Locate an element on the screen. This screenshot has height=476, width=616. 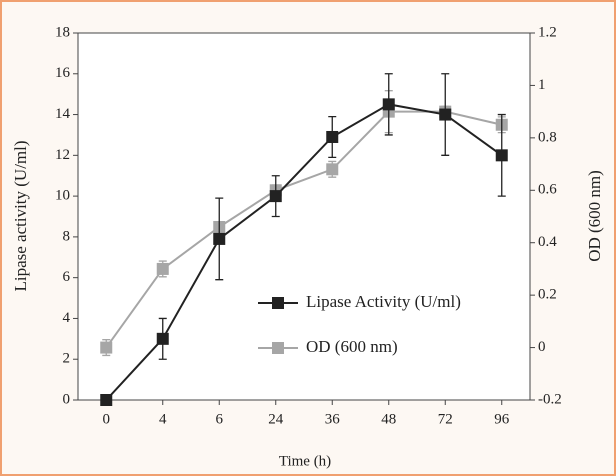
y-tick-label: 0 is located at coordinates (67, 399).